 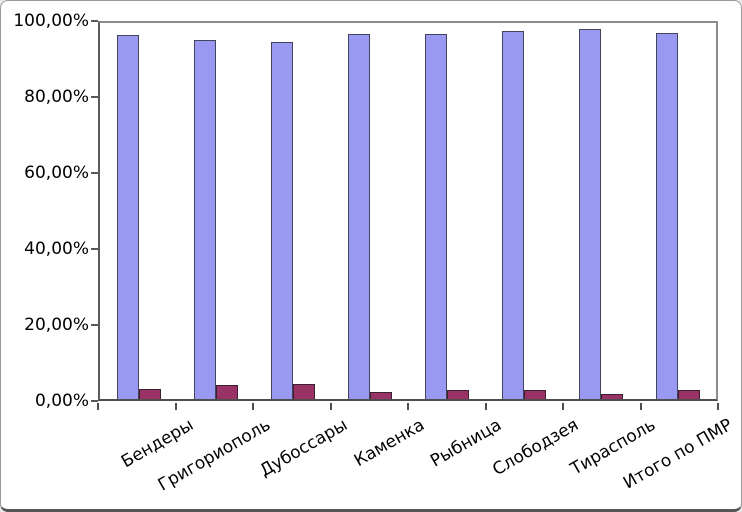 What do you see at coordinates (56, 173) in the screenshot?
I see `y-axis-tick-label: 60,00%` at bounding box center [56, 173].